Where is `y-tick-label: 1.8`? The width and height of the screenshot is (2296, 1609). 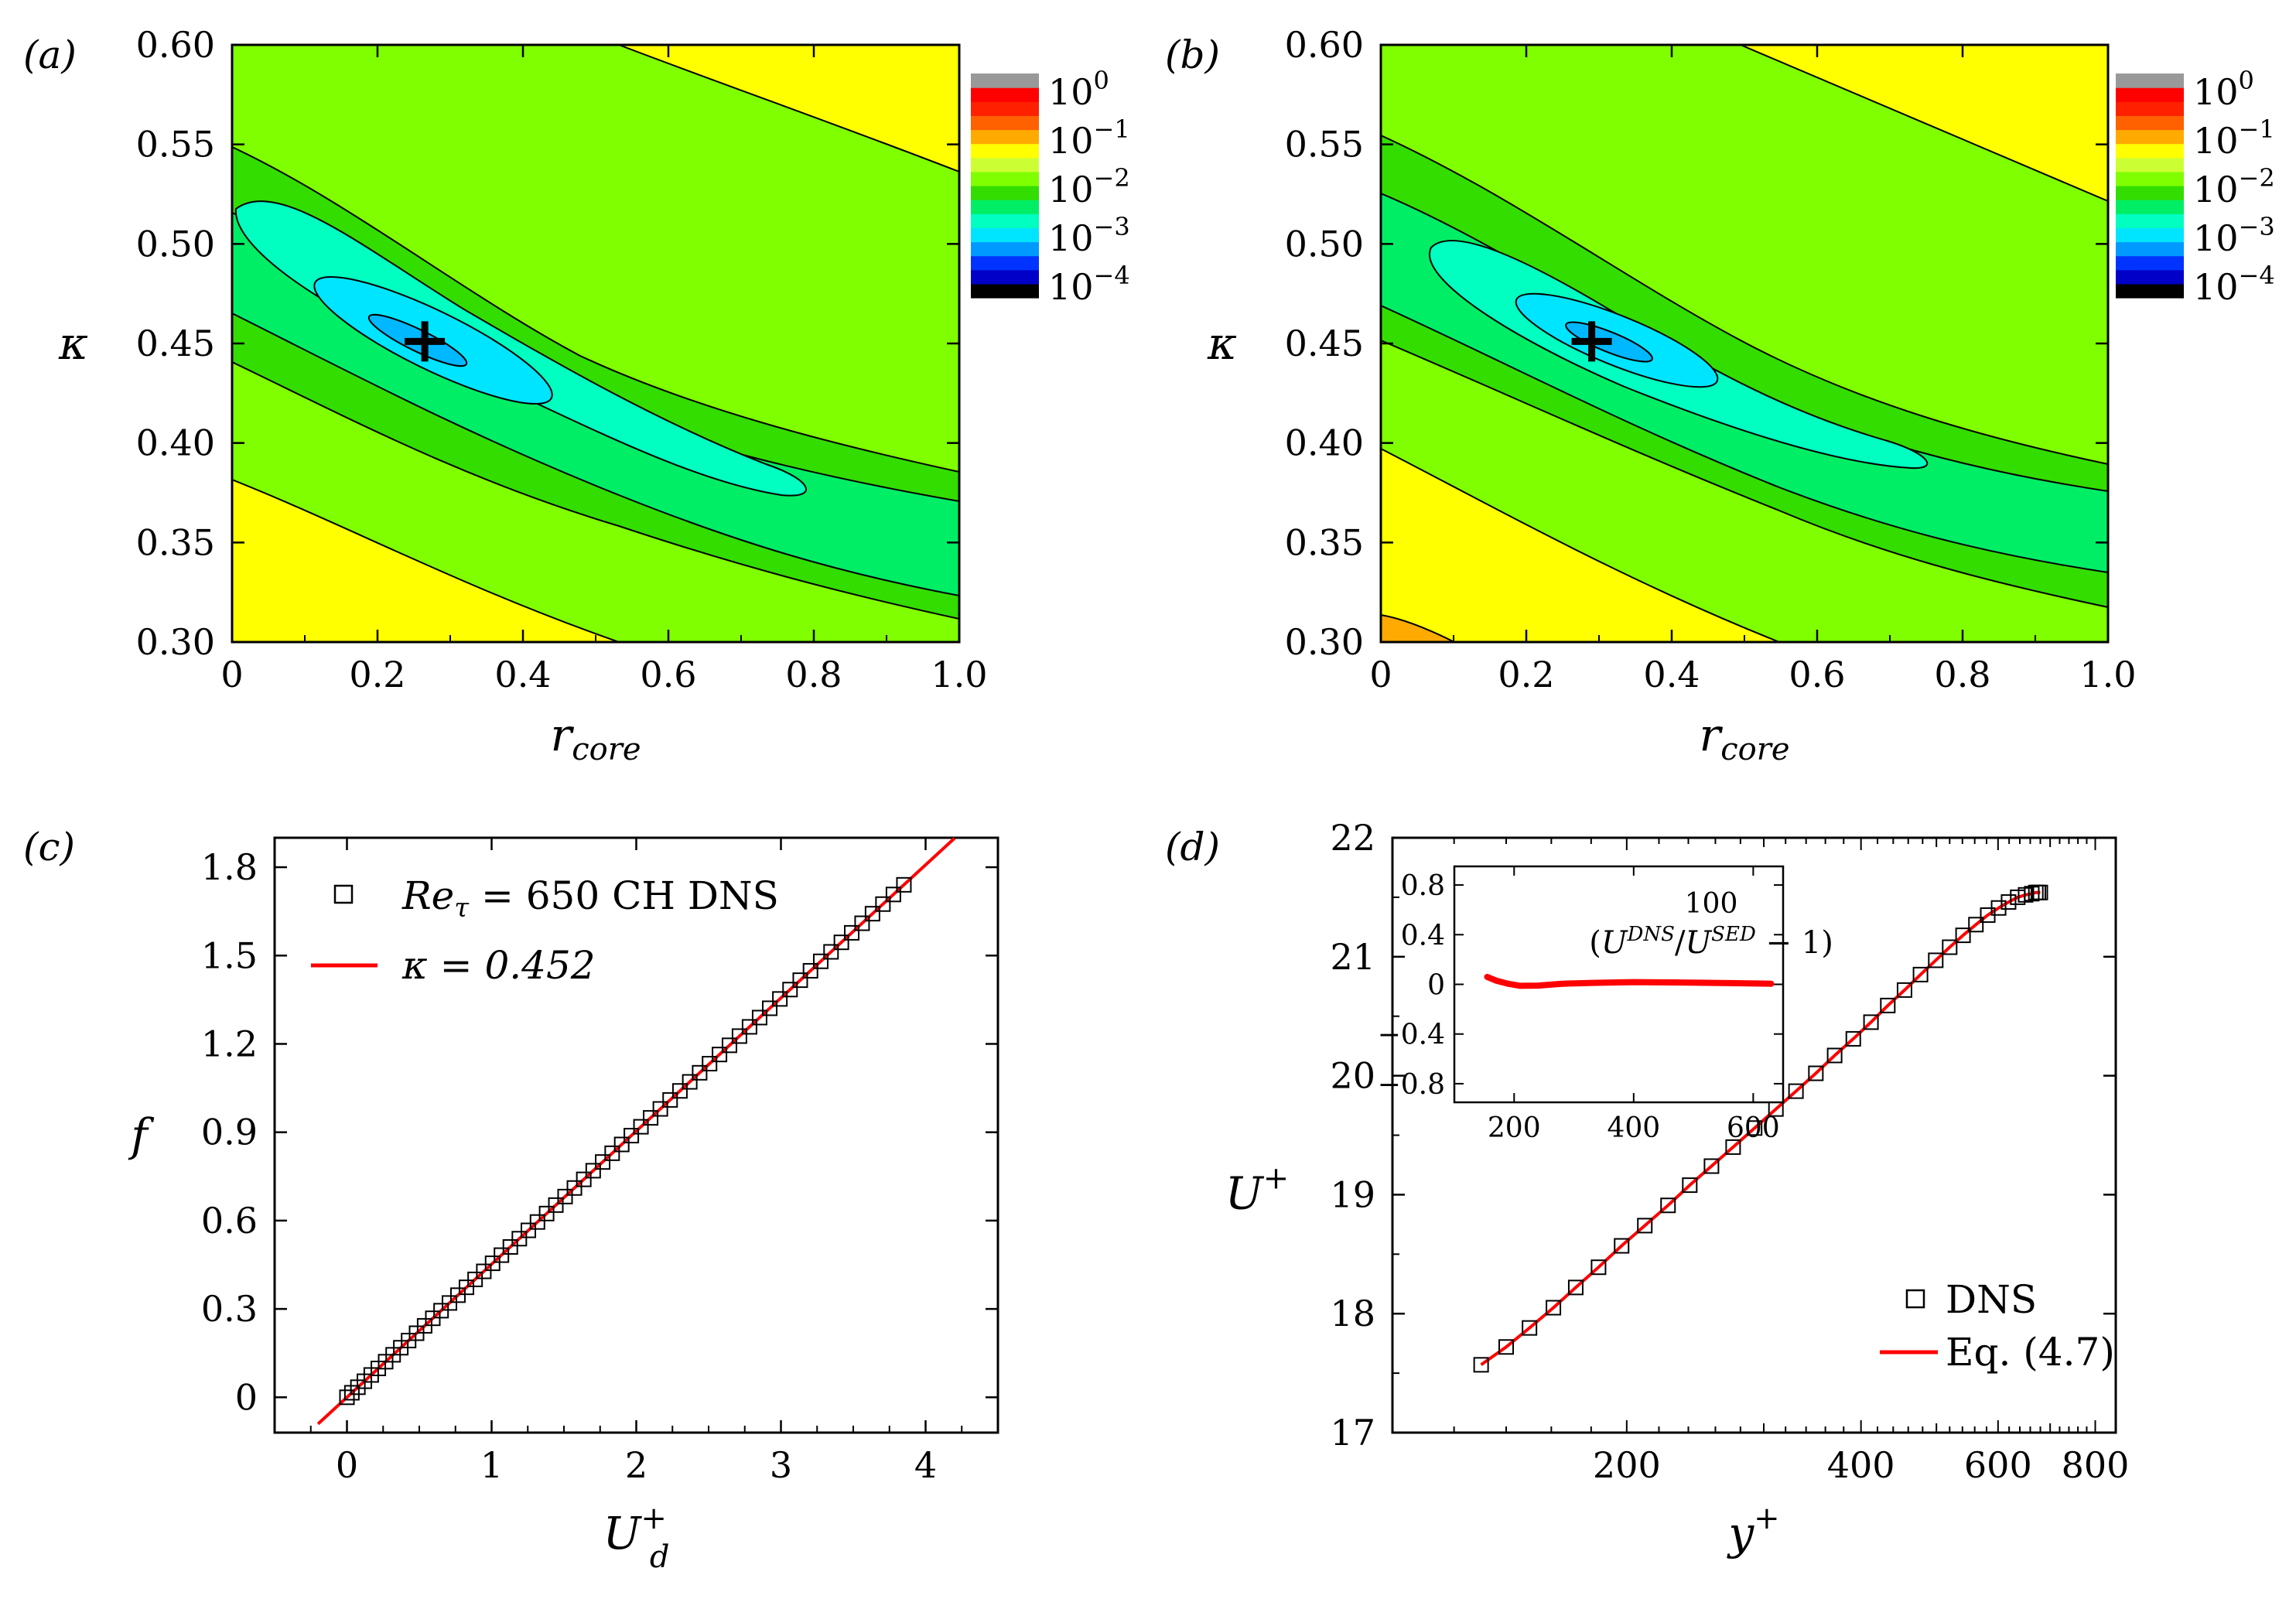
y-tick-label: 1.8 is located at coordinates (230, 867).